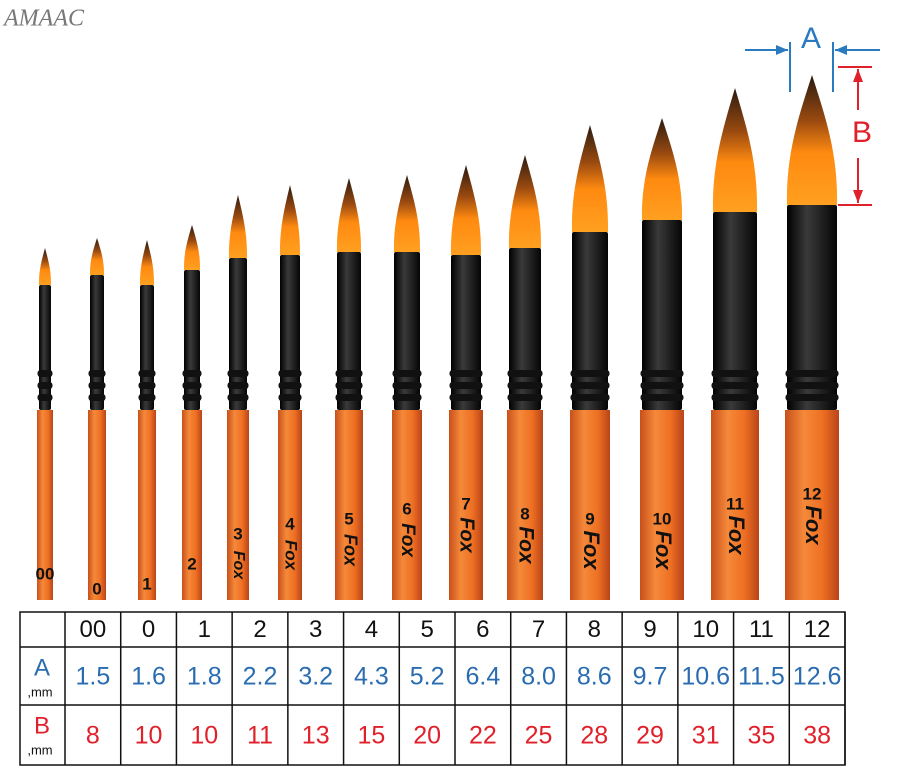  What do you see at coordinates (594, 629) in the screenshot?
I see `size-header: 8` at bounding box center [594, 629].